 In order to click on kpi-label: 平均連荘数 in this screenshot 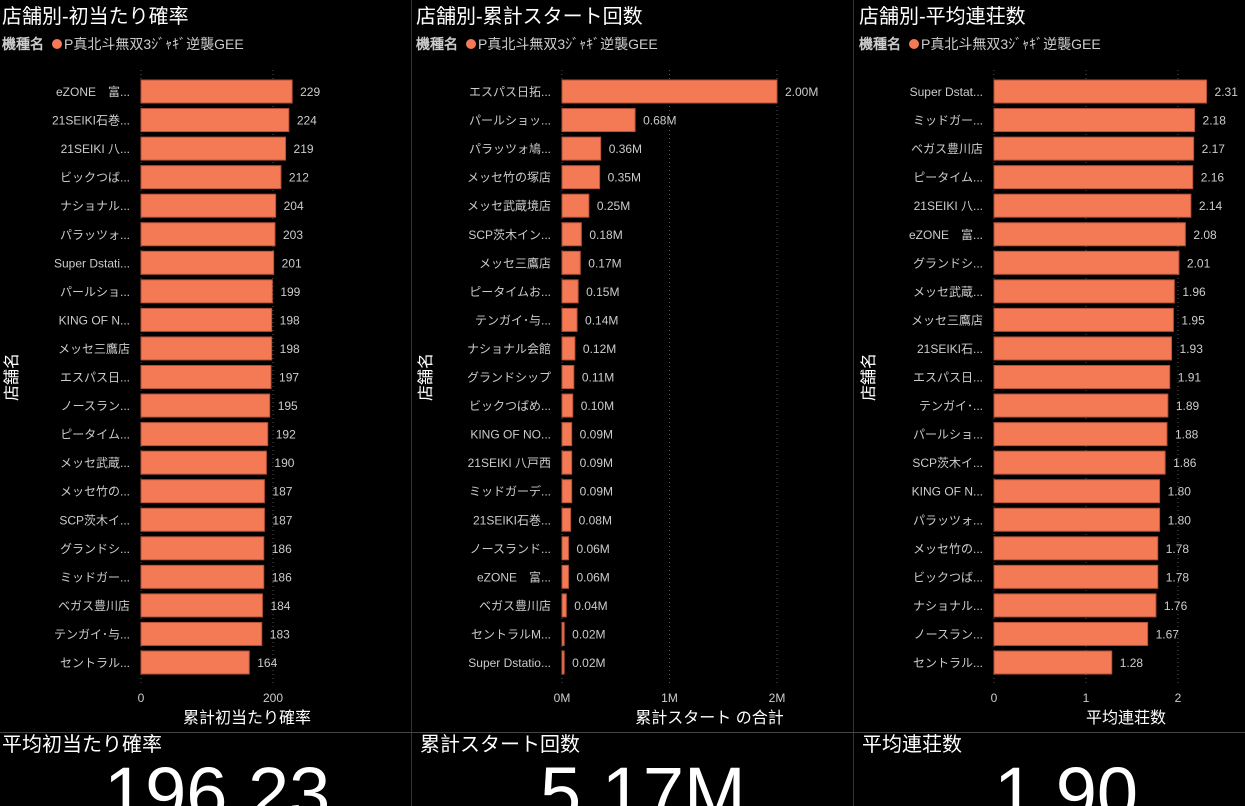, I will do `click(912, 745)`.